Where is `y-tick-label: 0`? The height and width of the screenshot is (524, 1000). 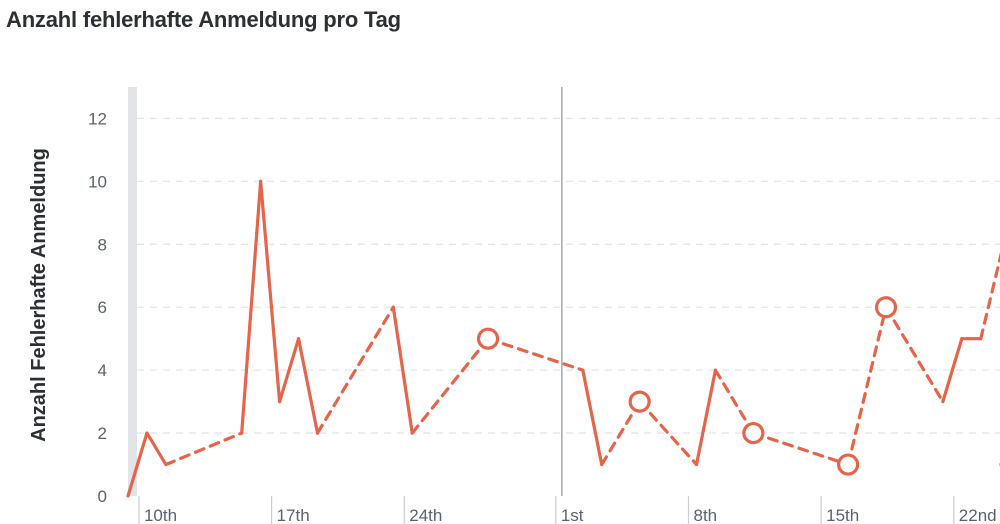
y-tick-label: 0 is located at coordinates (102, 496).